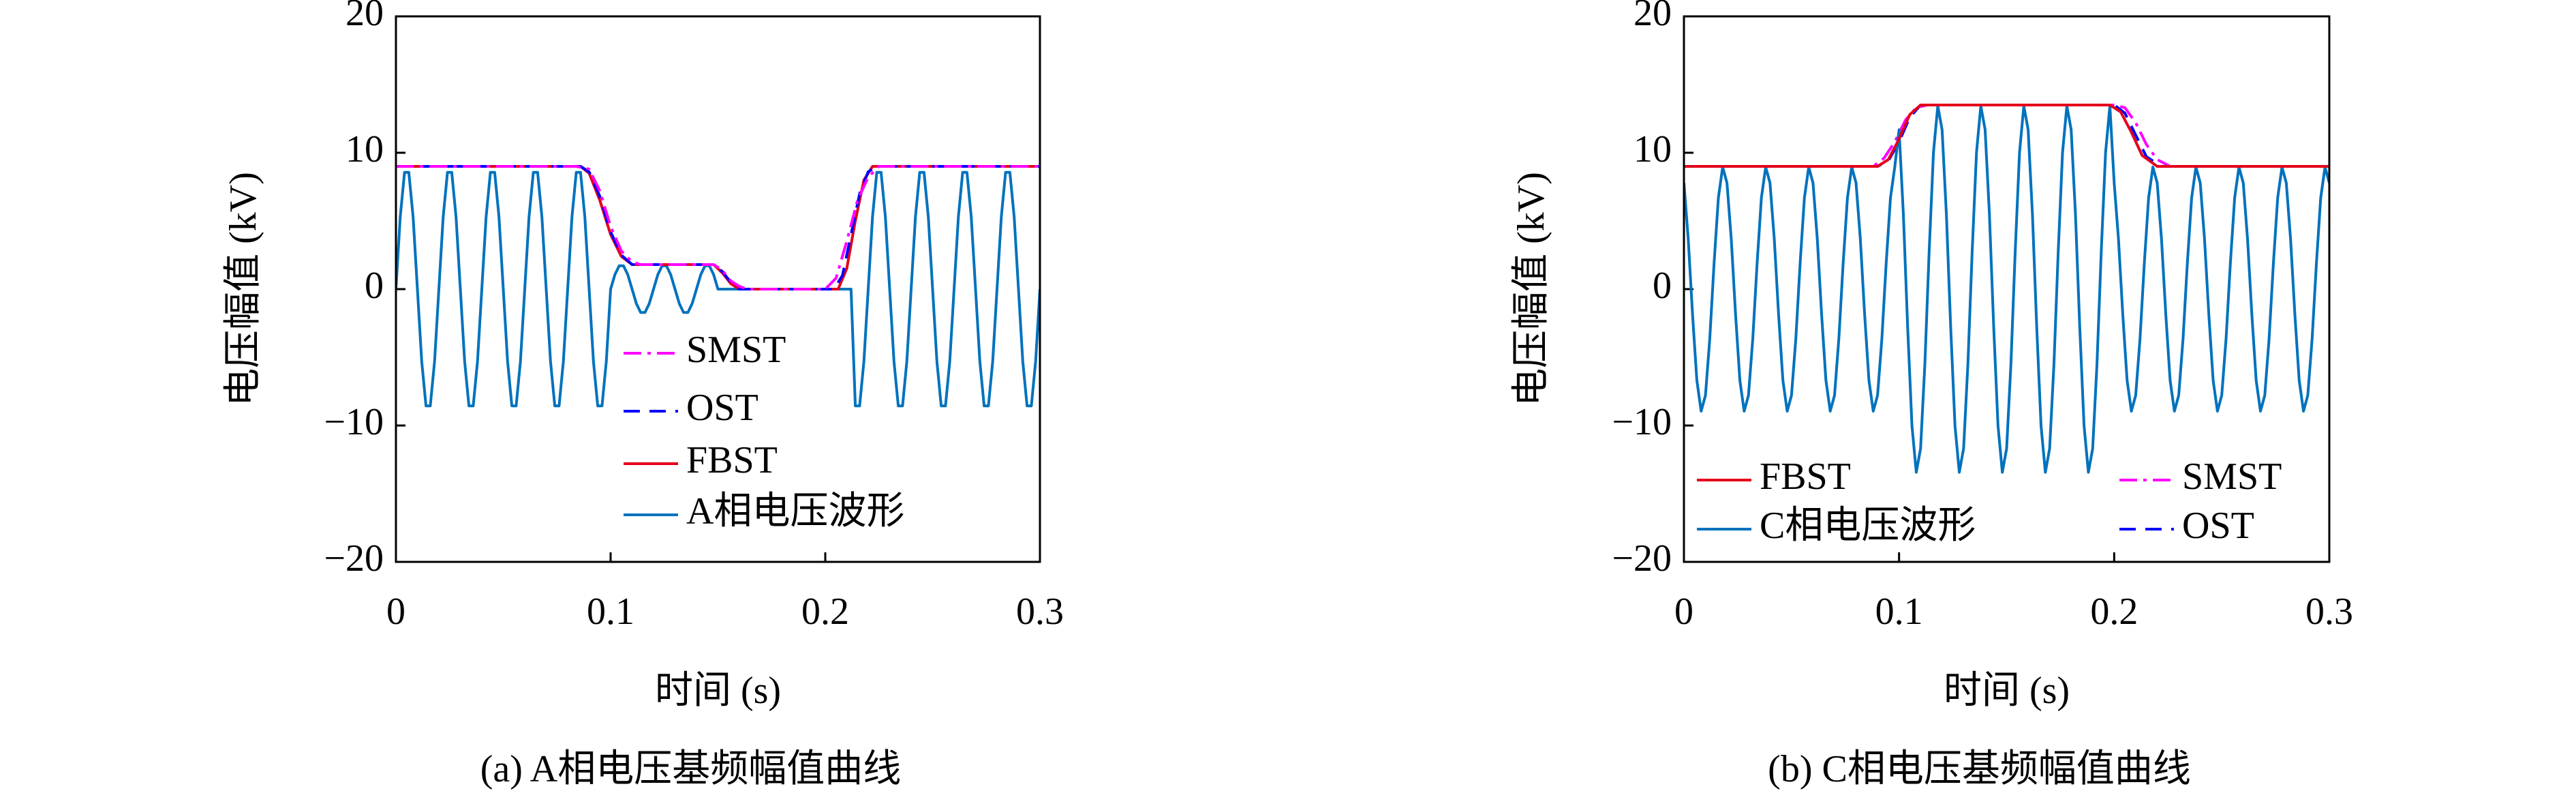  What do you see at coordinates (1868, 526) in the screenshot?
I see `legend-label: C相电压波形` at bounding box center [1868, 526].